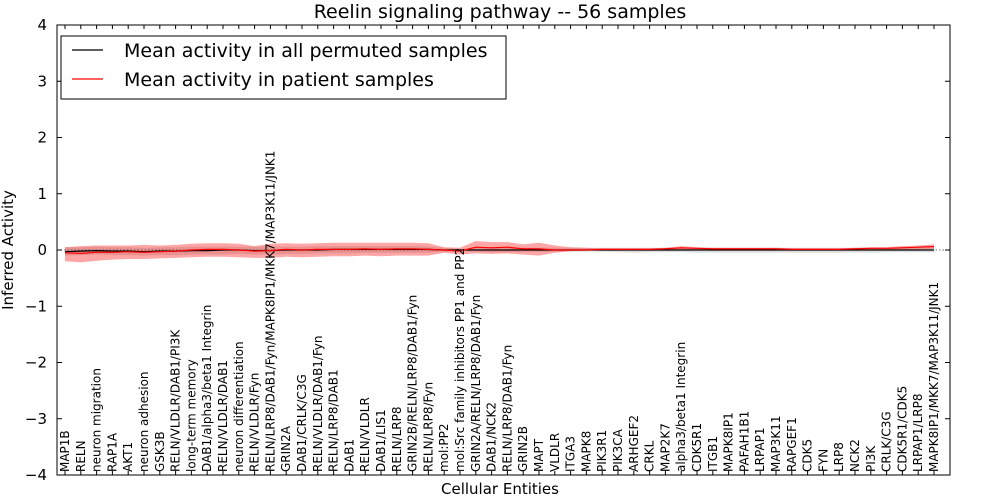  Describe the element at coordinates (634, 443) in the screenshot. I see `category-label: ARHGEF2` at that location.